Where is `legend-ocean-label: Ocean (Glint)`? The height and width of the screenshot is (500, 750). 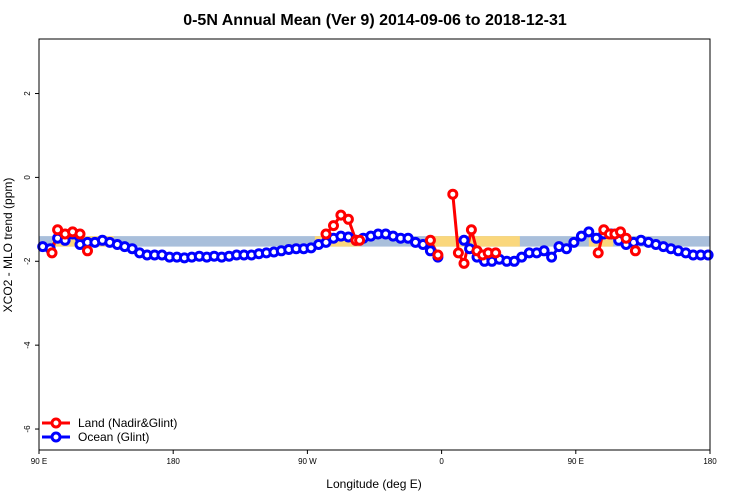
legend-ocean-label: Ocean (Glint) is located at coordinates (113, 437).